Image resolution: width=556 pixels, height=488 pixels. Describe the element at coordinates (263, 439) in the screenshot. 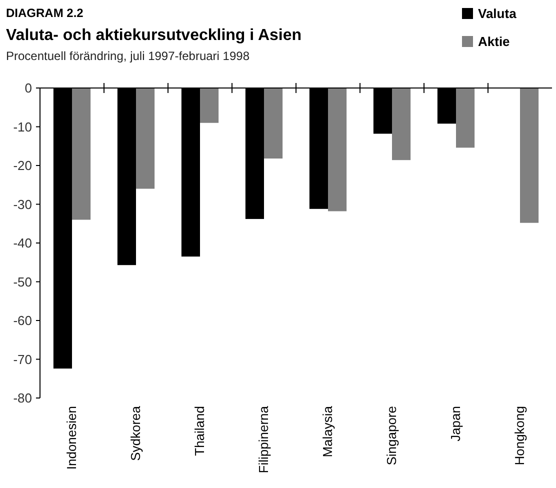

I see `x-tick-label: Filippinerna` at that location.